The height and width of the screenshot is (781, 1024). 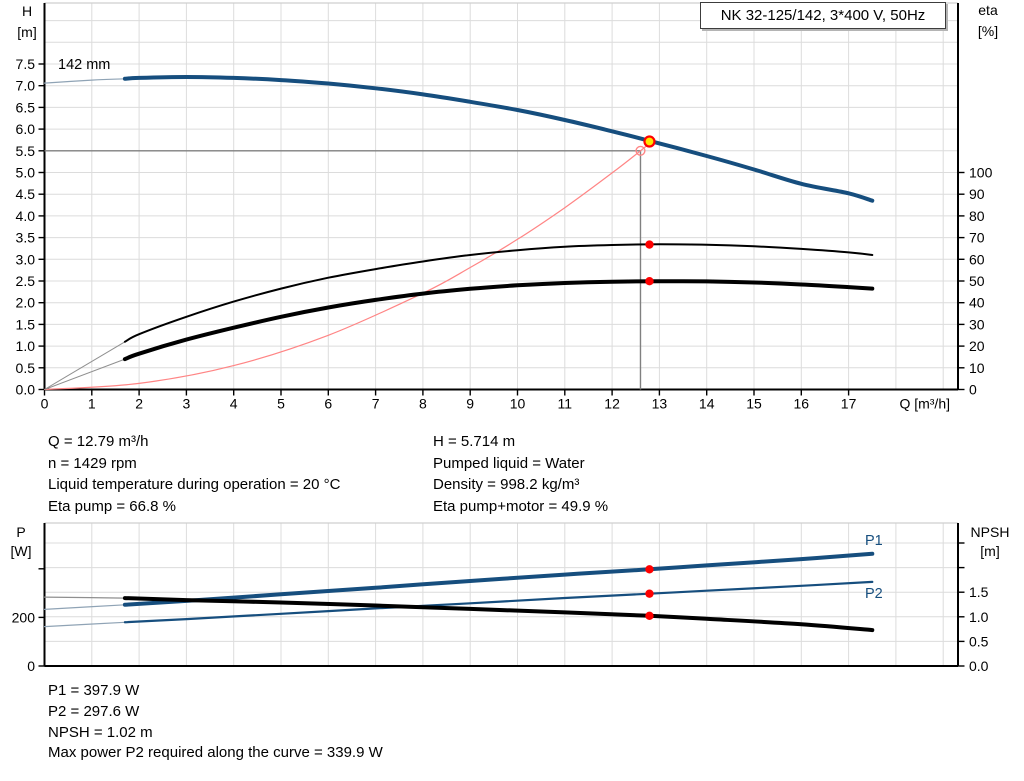 I want to click on q-tick-label: 1, so click(x=92, y=404).